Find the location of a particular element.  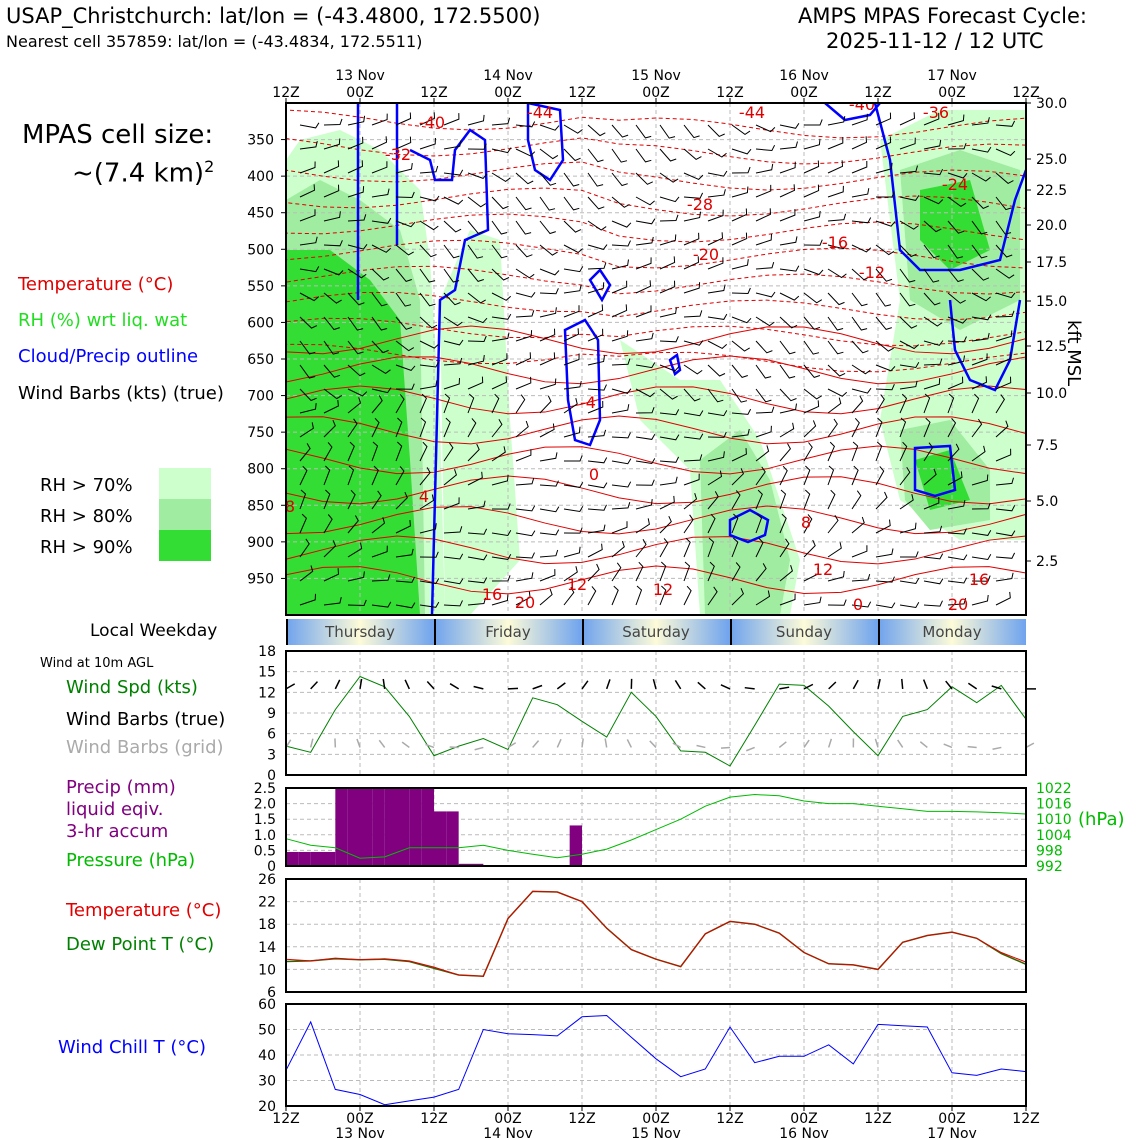

altitude-tick-label: 7.5 is located at coordinates (1047, 446).